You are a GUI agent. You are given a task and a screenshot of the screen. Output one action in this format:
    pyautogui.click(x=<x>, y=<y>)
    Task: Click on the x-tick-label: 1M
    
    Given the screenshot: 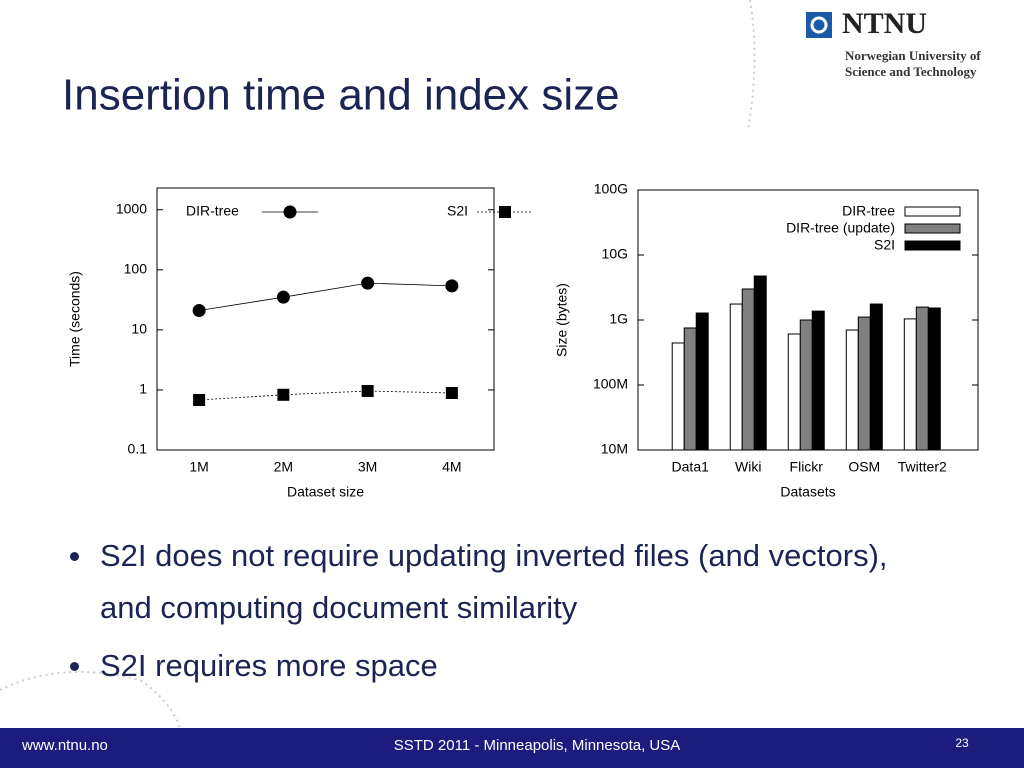 What is the action you would take?
    pyautogui.click(x=198, y=467)
    